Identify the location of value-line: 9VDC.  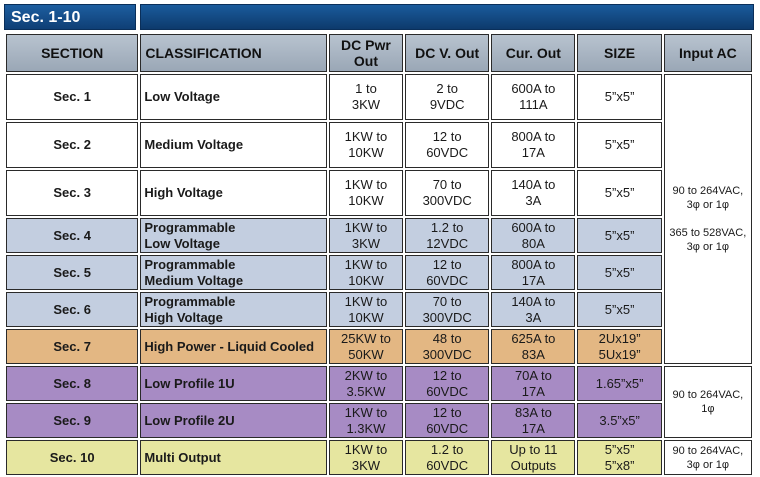
(447, 104).